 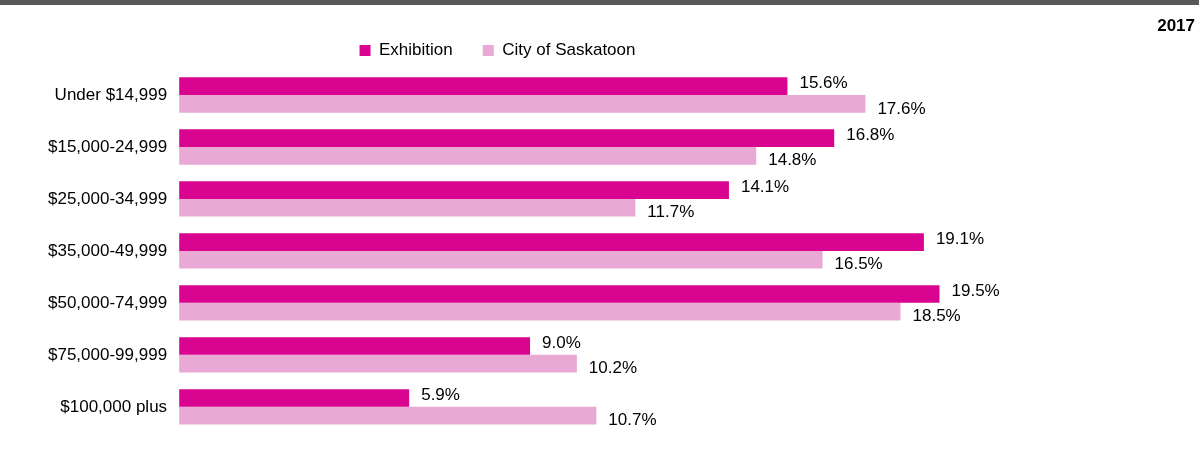 What do you see at coordinates (975, 290) in the screenshot?
I see `data-label: 19.5%` at bounding box center [975, 290].